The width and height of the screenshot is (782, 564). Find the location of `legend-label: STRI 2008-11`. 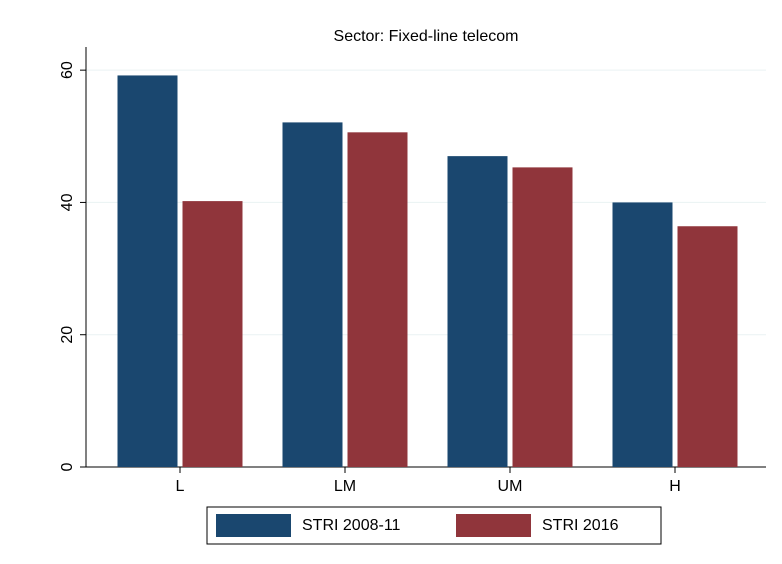

legend-label: STRI 2008-11 is located at coordinates (351, 525).